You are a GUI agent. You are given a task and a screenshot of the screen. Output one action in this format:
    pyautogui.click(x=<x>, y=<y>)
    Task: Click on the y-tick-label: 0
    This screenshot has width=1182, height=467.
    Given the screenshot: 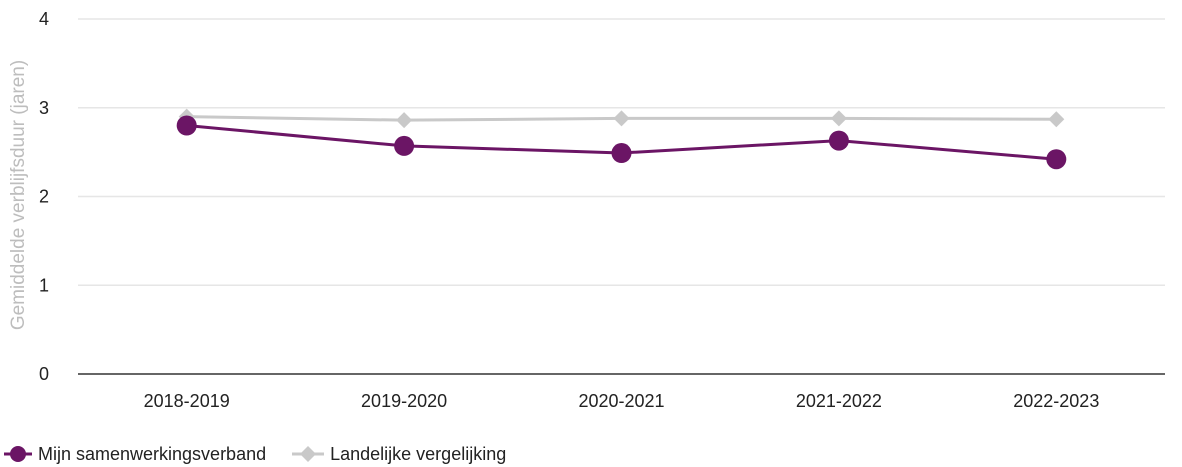 What is the action you would take?
    pyautogui.click(x=44, y=374)
    